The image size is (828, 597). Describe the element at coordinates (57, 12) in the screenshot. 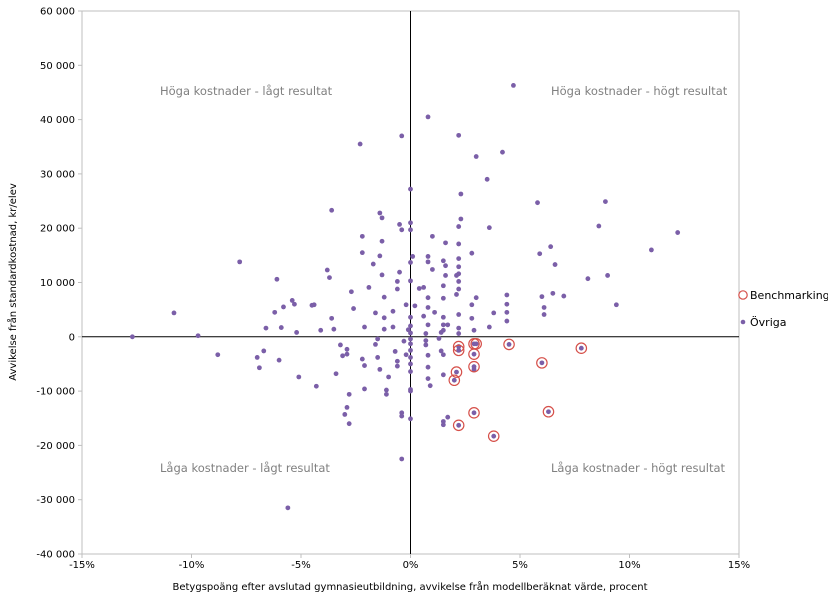

I see `y-tick-label: 60 000` at that location.